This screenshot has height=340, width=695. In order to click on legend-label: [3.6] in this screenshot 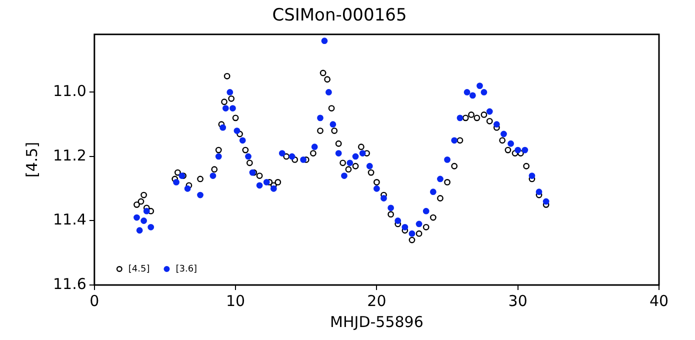, I will do `click(187, 269)`.